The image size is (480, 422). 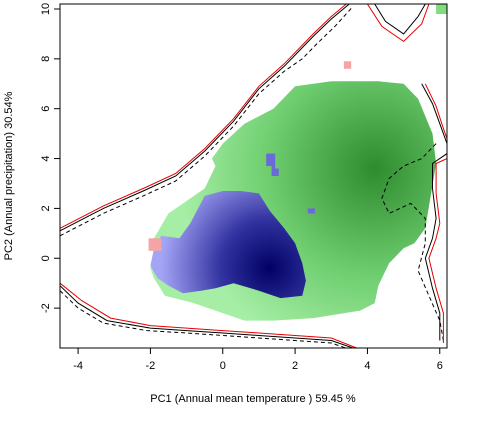 I want to click on bottom-contour-dashed, so click(x=203, y=319).